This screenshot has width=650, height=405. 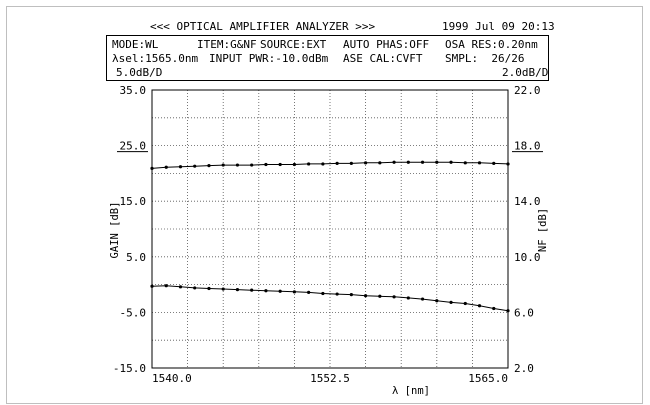 What do you see at coordinates (524, 312) in the screenshot?
I see `y-right-tick-label: 6.0` at bounding box center [524, 312].